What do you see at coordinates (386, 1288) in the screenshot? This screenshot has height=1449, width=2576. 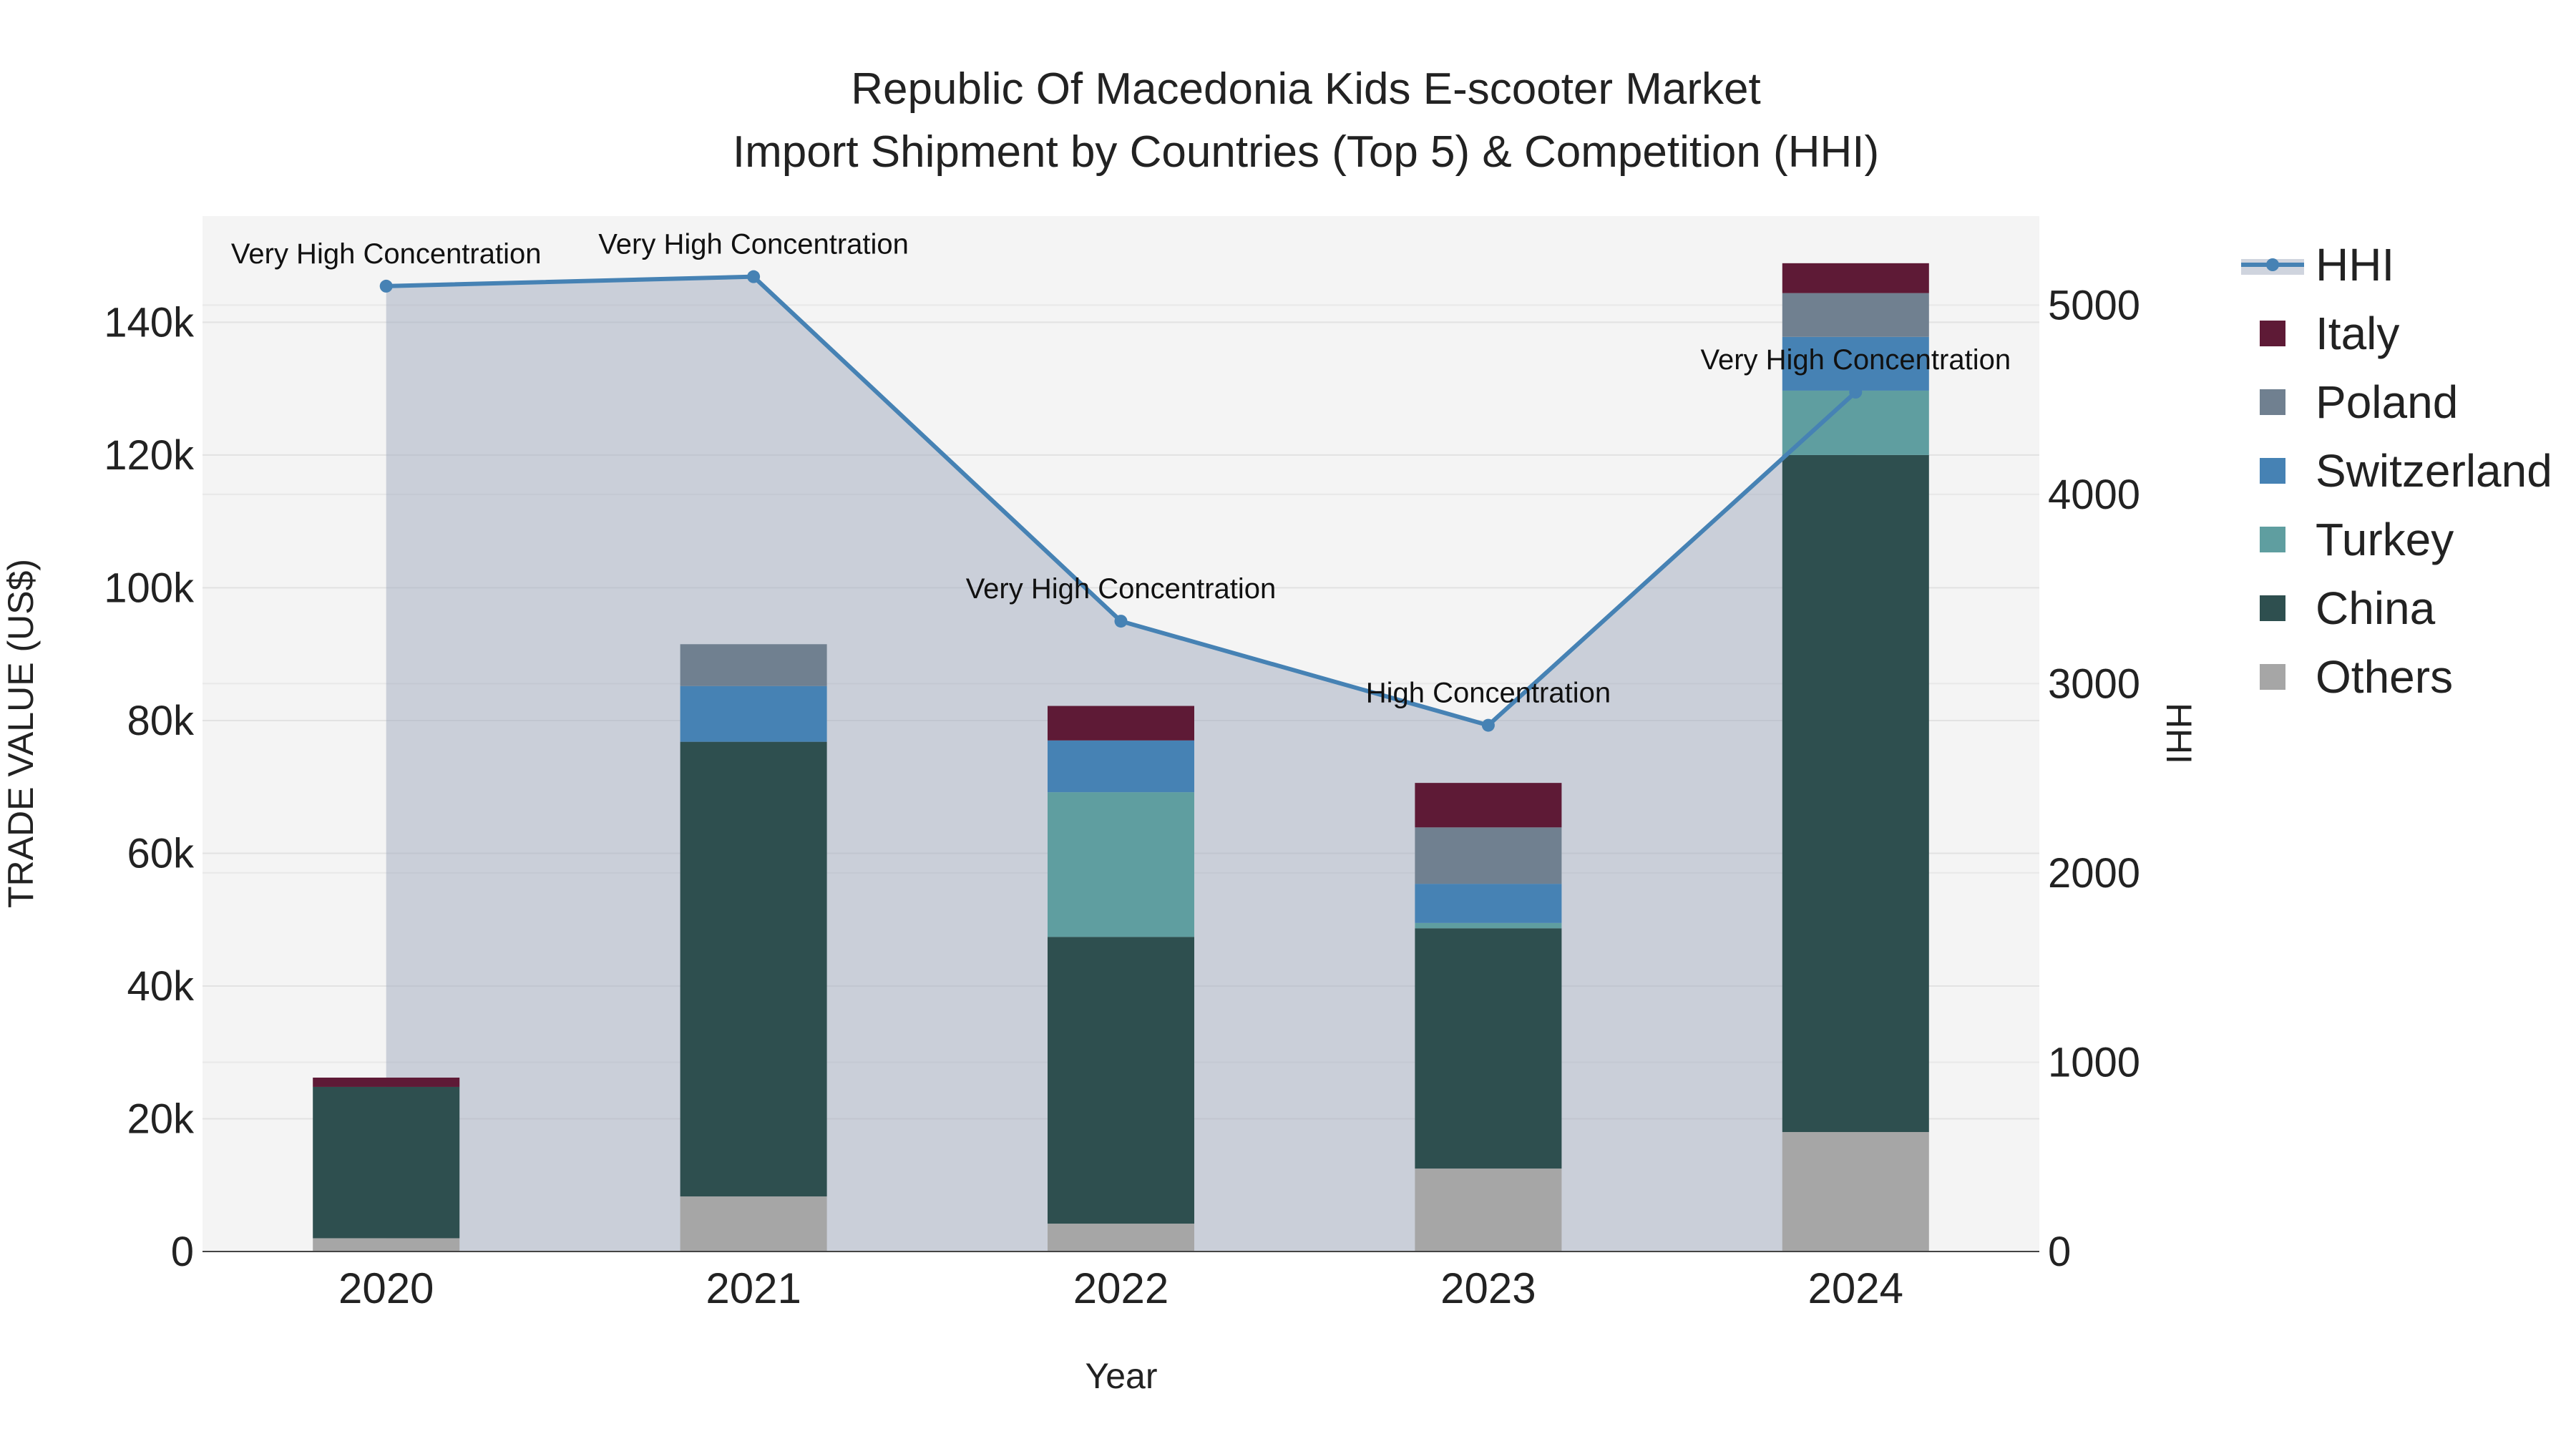 I see `x-tick-label: 2020` at bounding box center [386, 1288].